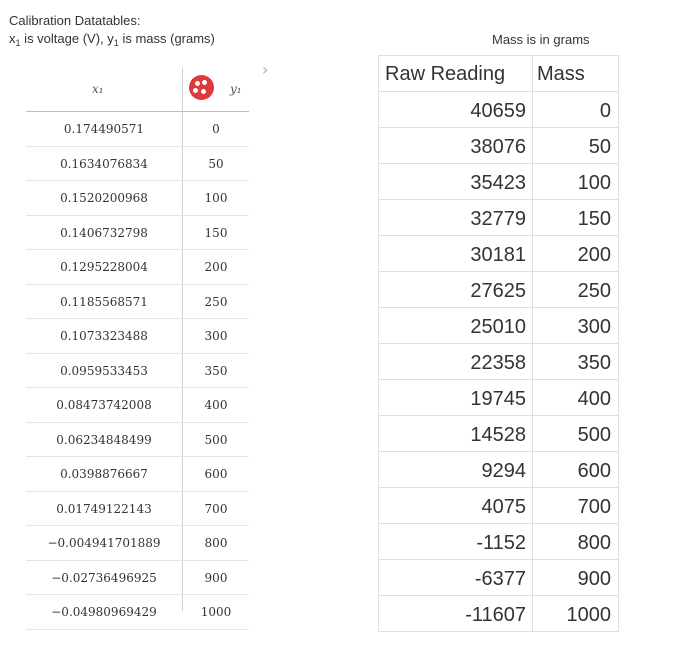 The image size is (675, 650). What do you see at coordinates (18, 43) in the screenshot?
I see `caption-x-sub: 1` at bounding box center [18, 43].